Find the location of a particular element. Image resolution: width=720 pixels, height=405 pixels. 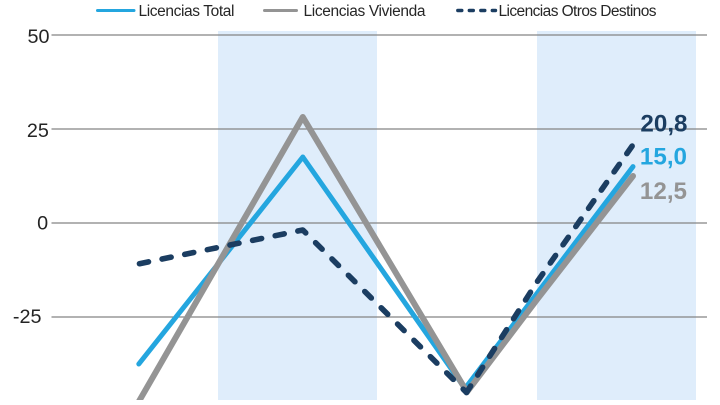

svg-text: 15,0 is located at coordinates (663, 157).